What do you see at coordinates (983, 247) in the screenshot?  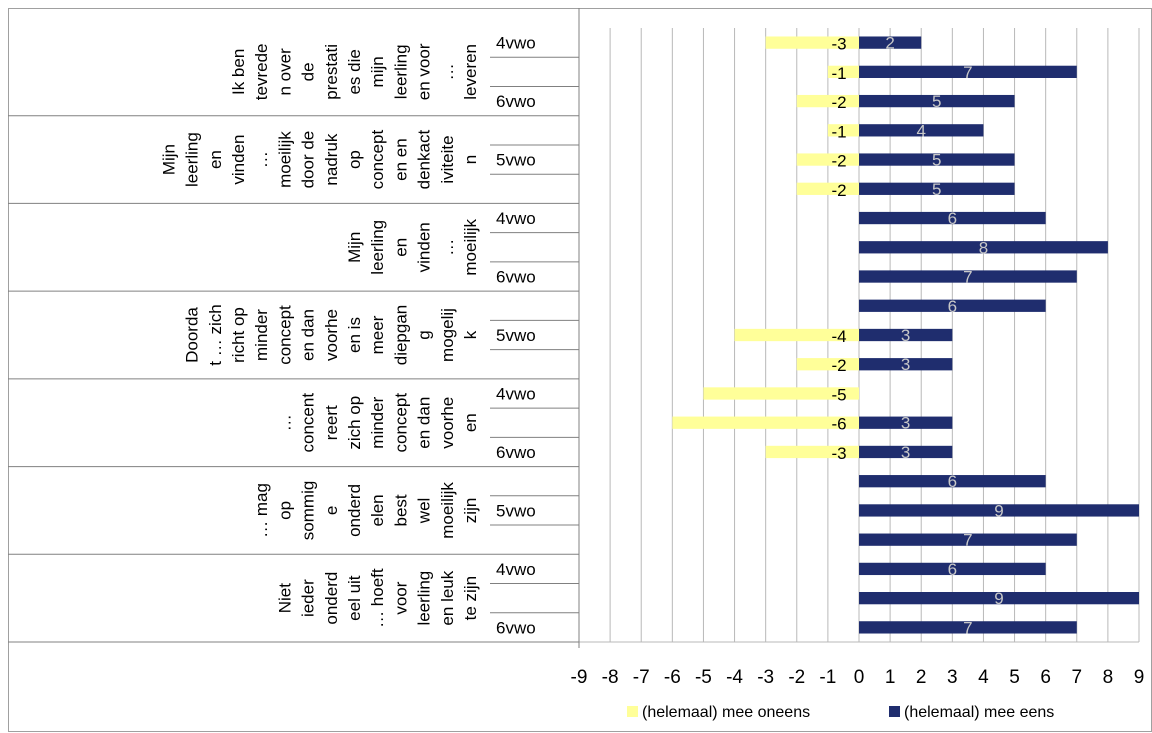 I see `bar-agree-label: 8` at bounding box center [983, 247].